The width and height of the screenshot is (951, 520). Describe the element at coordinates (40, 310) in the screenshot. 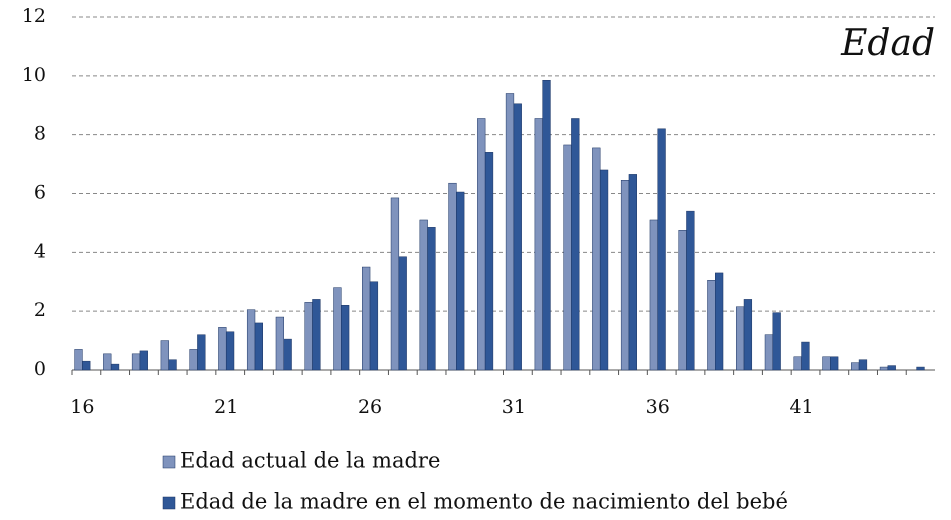

I see `y-tick-label: 2` at that location.